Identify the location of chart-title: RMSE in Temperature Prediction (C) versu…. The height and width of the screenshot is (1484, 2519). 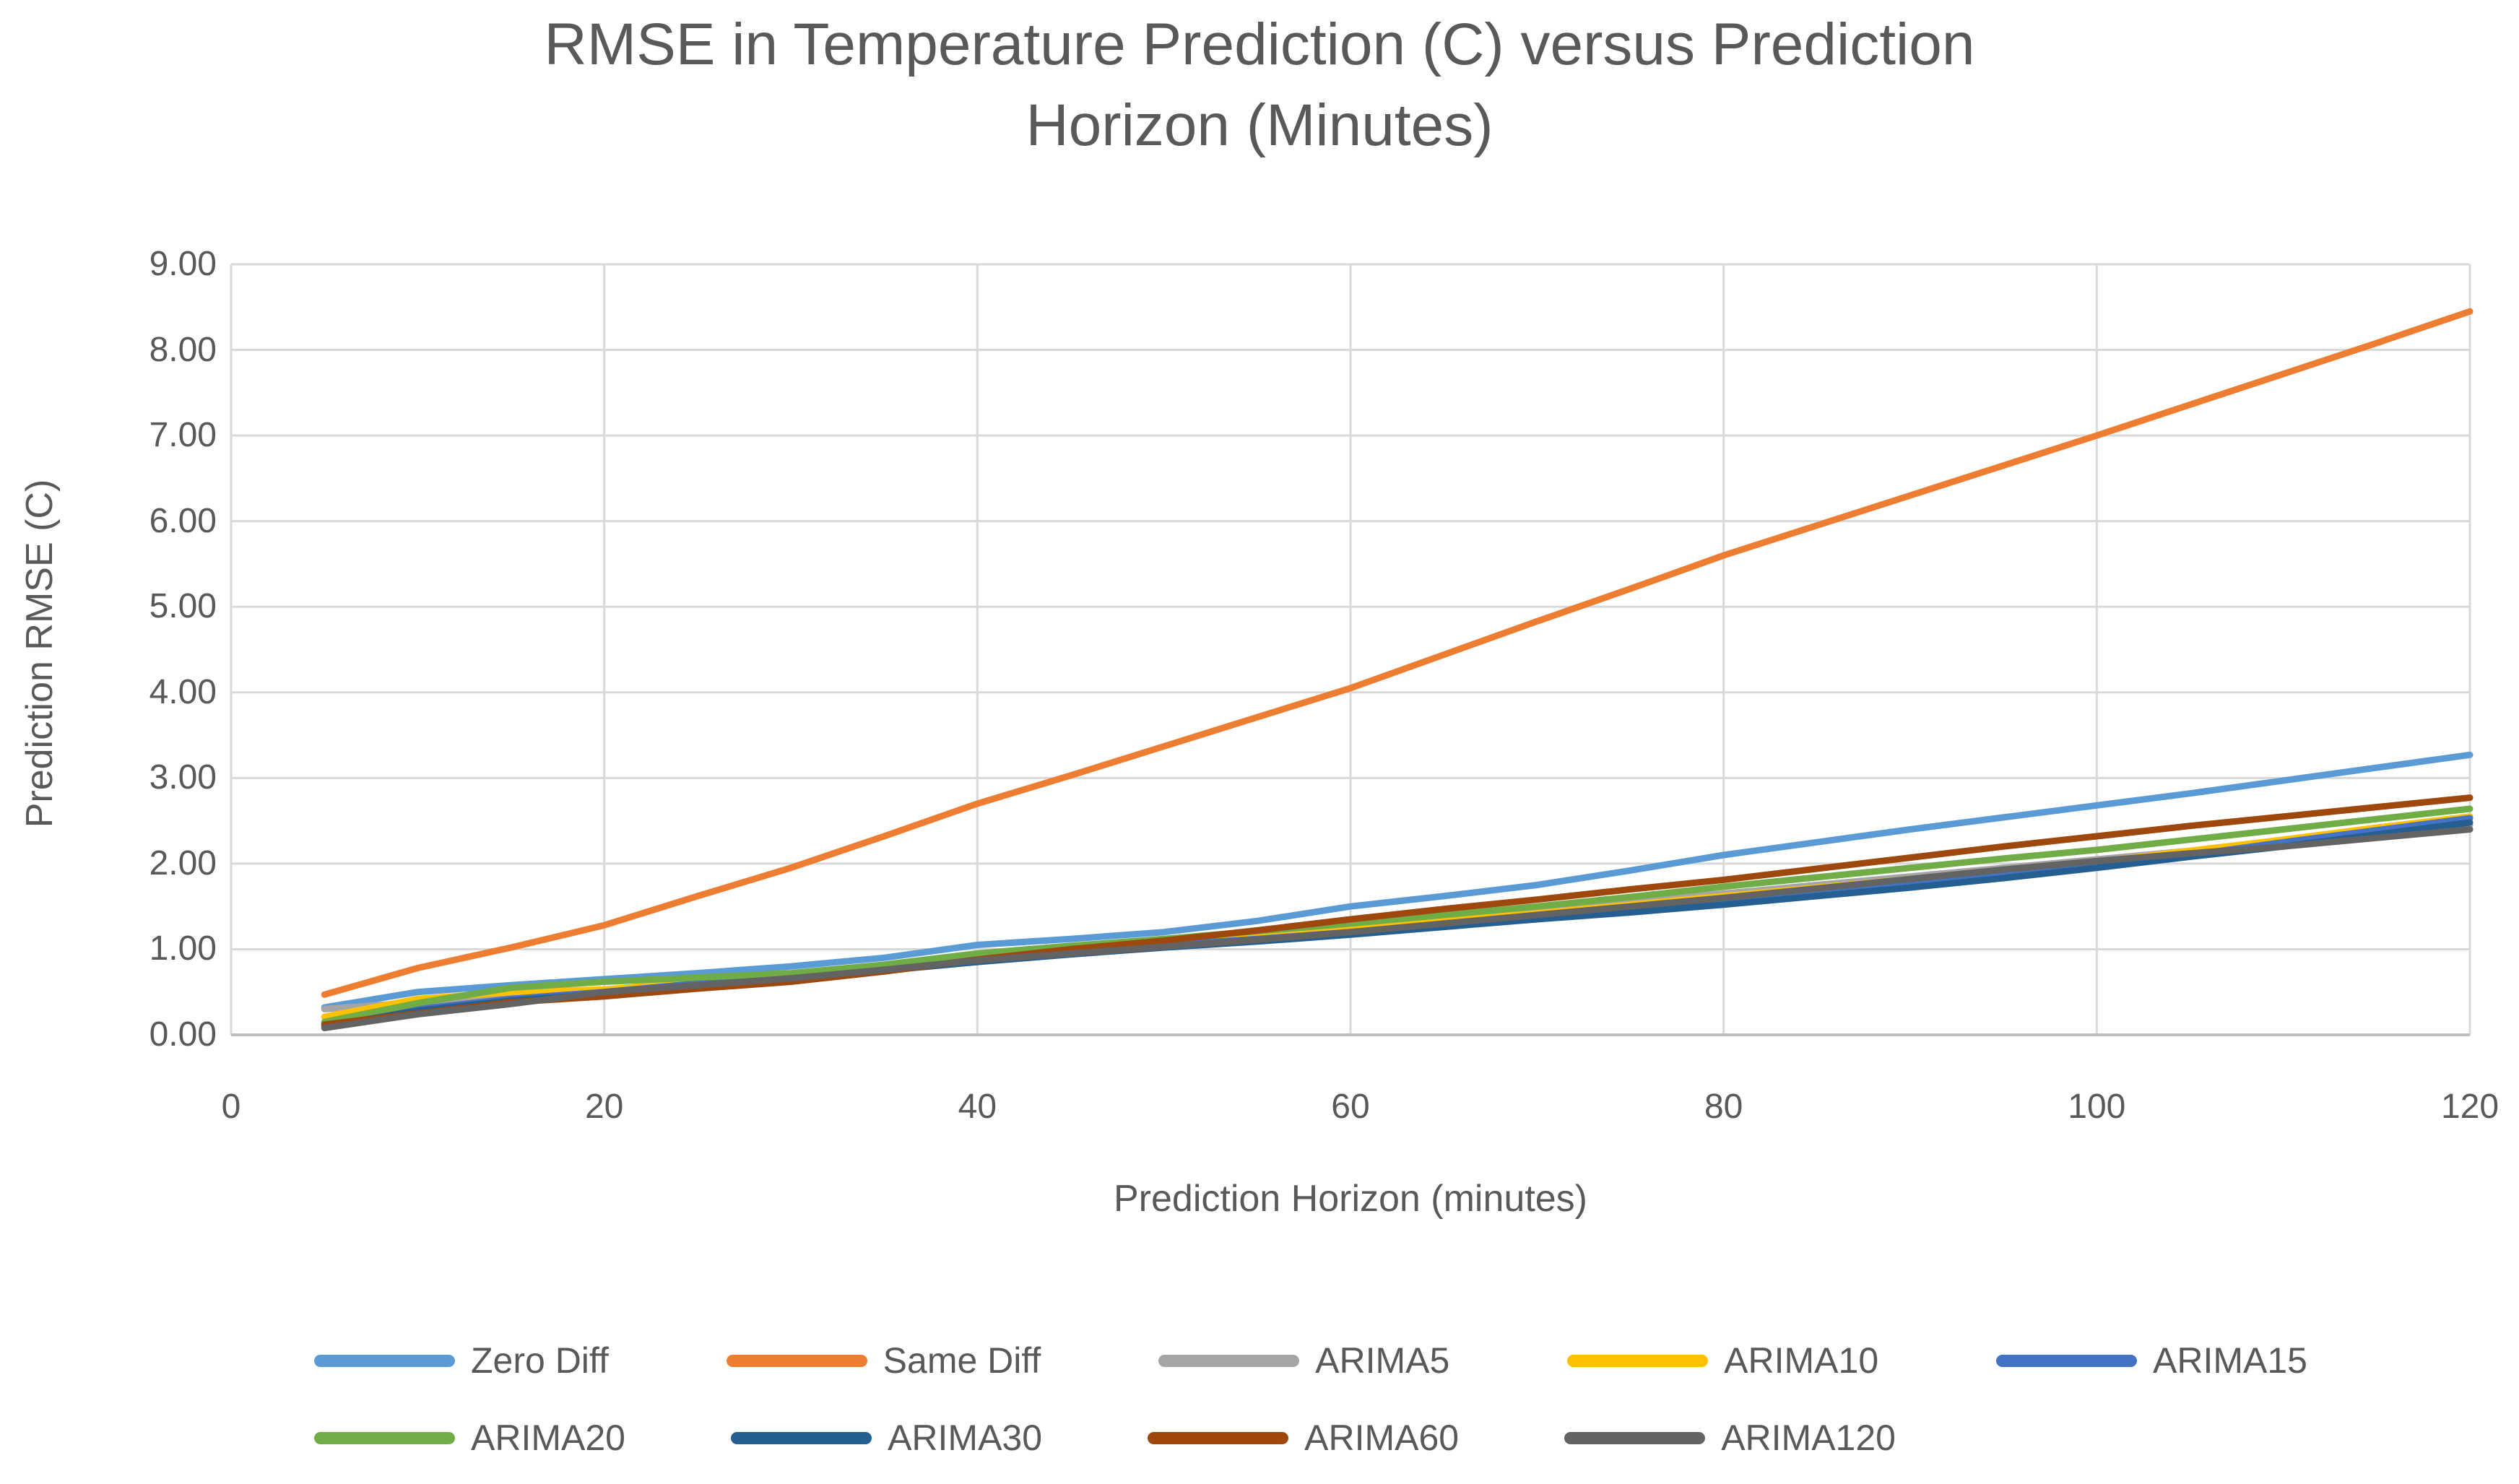
(1260, 85).